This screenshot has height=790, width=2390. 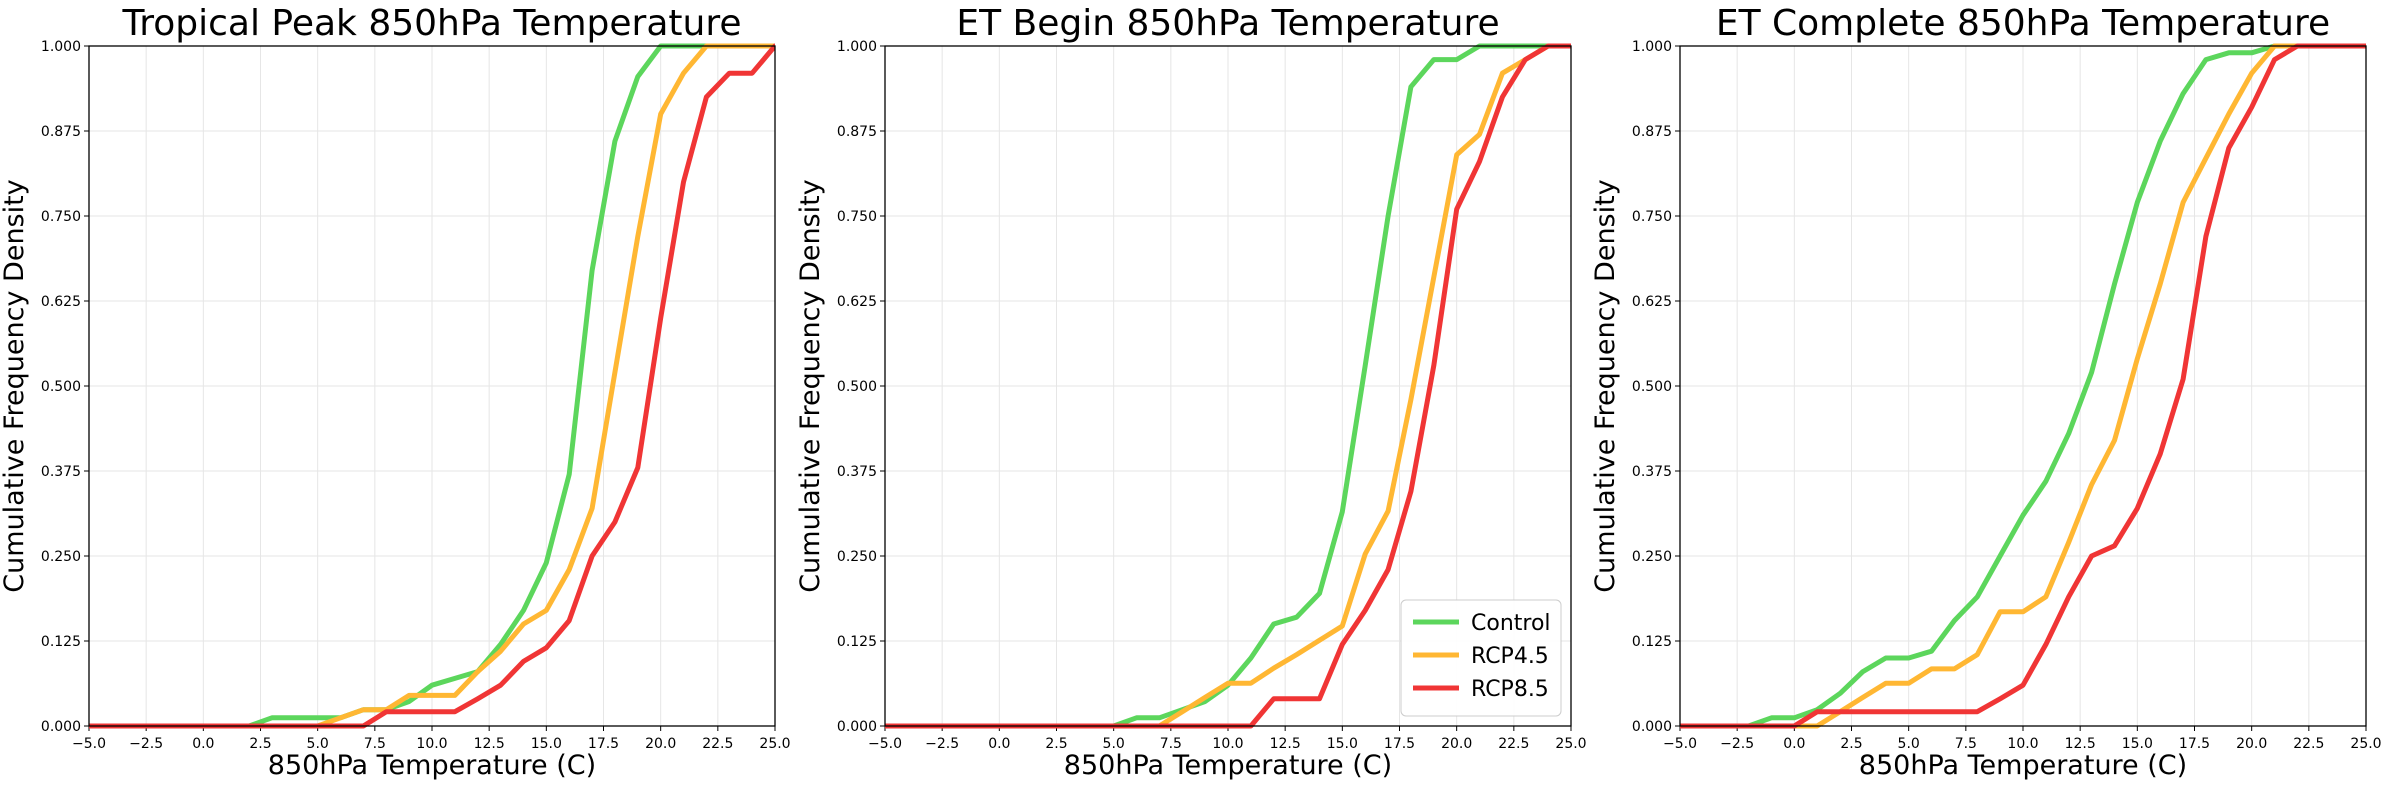 I want to click on legend-label: RCP8.5, so click(x=1510, y=689).